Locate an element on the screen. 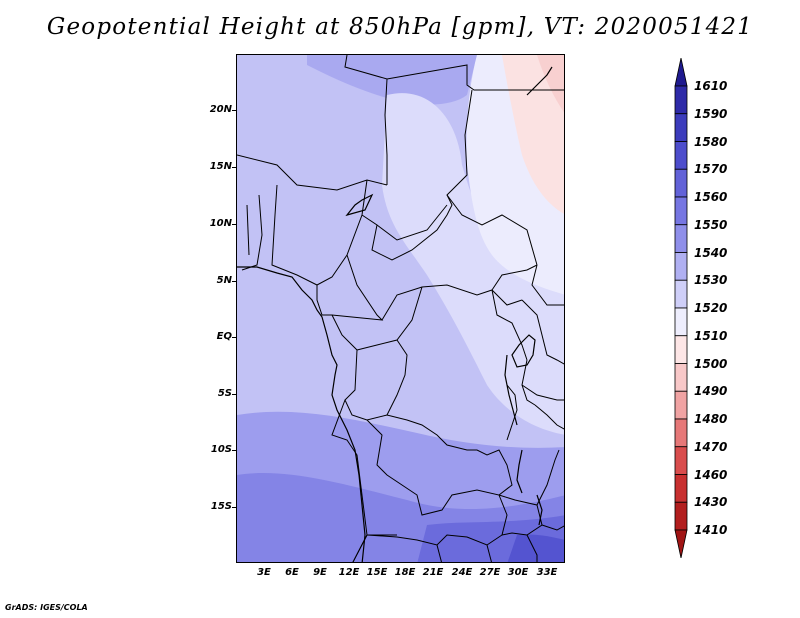  colorbar-label: 1480 is located at coordinates (711, 419).